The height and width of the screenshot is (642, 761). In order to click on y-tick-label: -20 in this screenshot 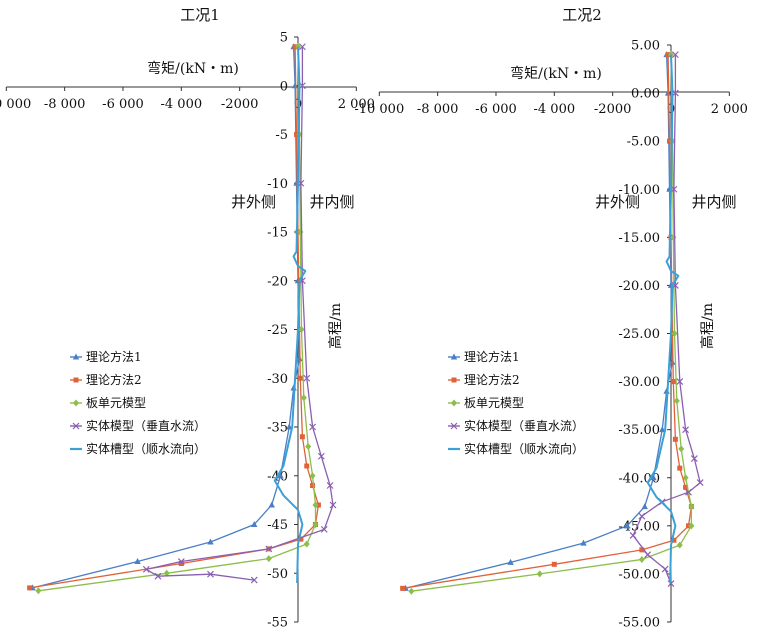, I will do `click(277, 281)`.